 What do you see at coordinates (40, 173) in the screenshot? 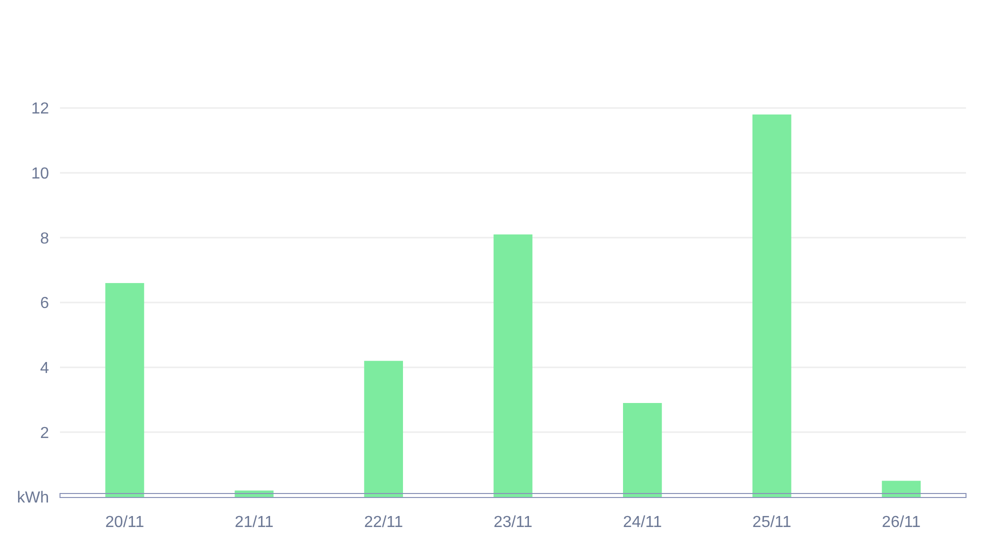
I see `y-tick-label: 10` at bounding box center [40, 173].